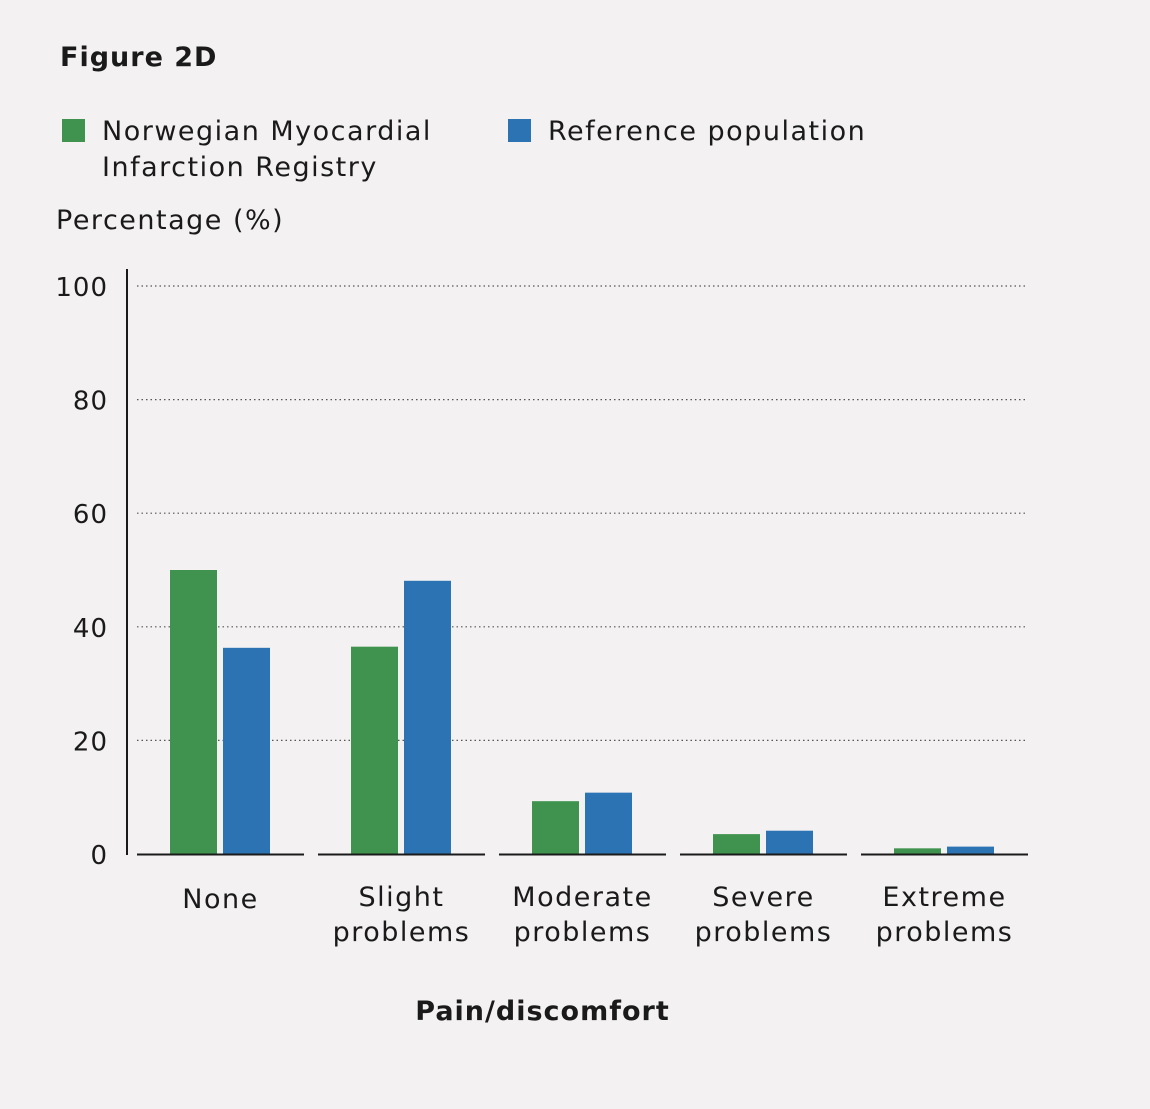 The image size is (1150, 1109). I want to click on y-tick-label: 40, so click(90, 629).